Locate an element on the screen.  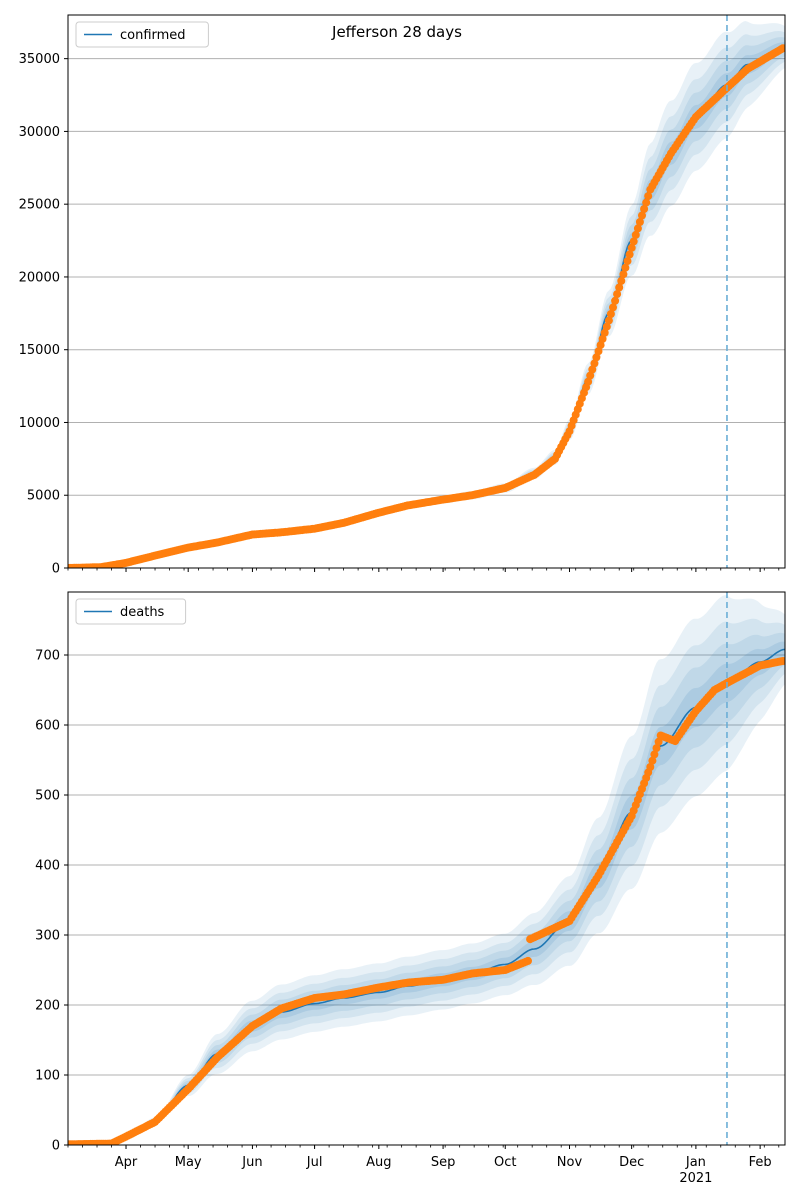
y-tick-label: 35000 is located at coordinates (39, 59).